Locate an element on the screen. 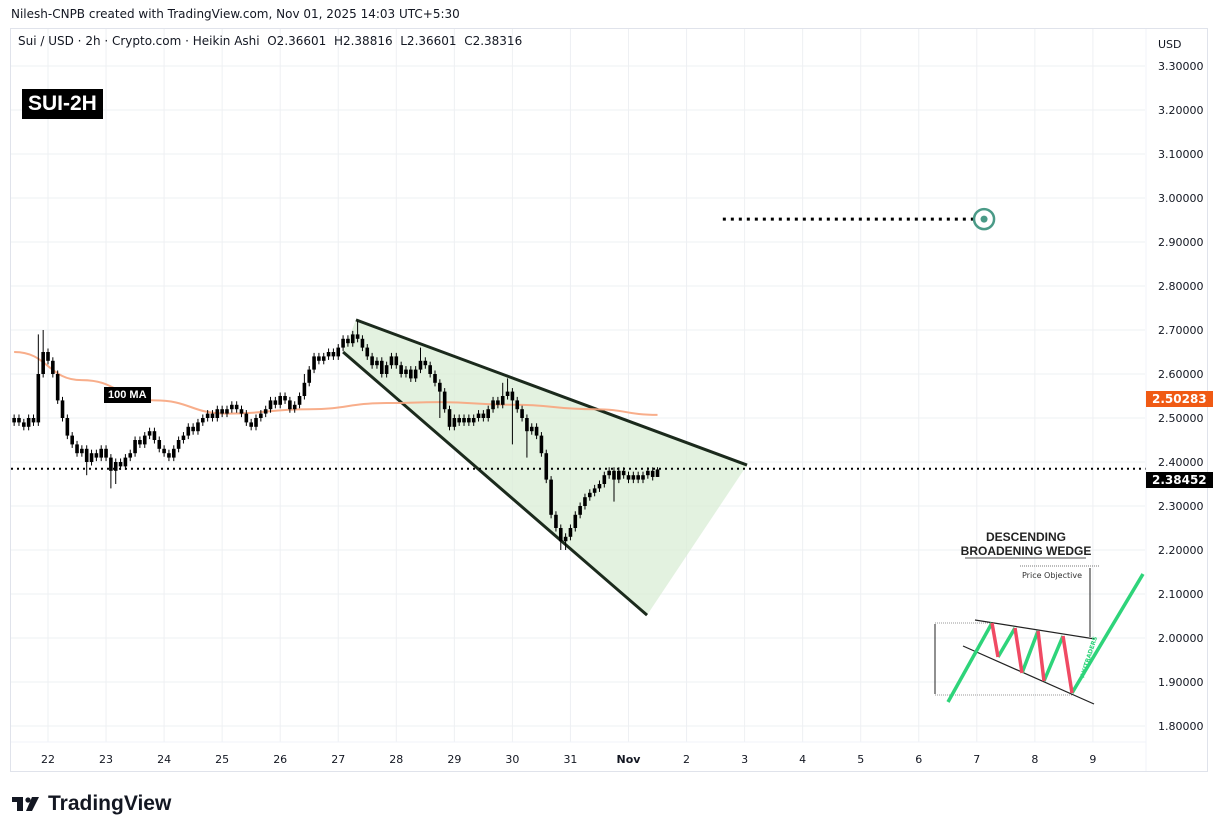 This screenshot has height=833, width=1217. close-value: C2.38316 is located at coordinates (493, 41).